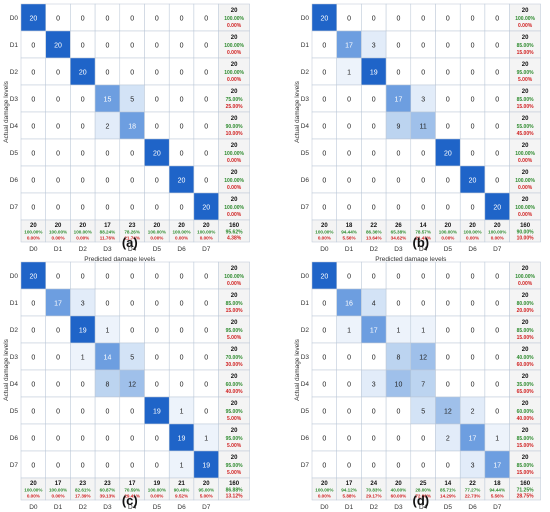 The height and width of the screenshot is (512, 550). Describe the element at coordinates (234, 73) in the screenshot. I see `row-summary-correct: 100.00%` at that location.